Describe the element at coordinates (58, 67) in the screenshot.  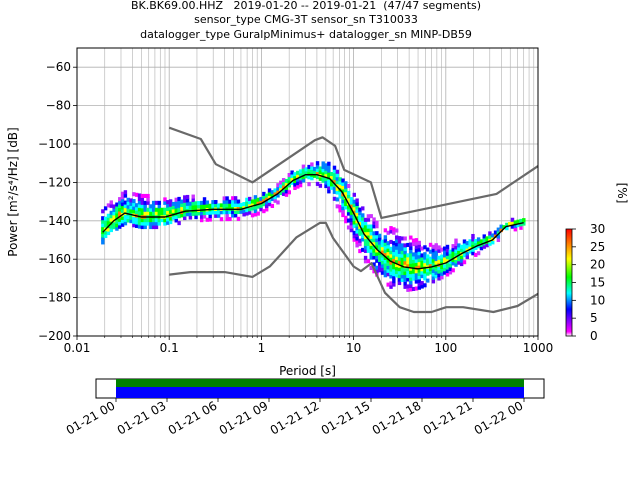
I see `y-tick-label: −60` at that location.